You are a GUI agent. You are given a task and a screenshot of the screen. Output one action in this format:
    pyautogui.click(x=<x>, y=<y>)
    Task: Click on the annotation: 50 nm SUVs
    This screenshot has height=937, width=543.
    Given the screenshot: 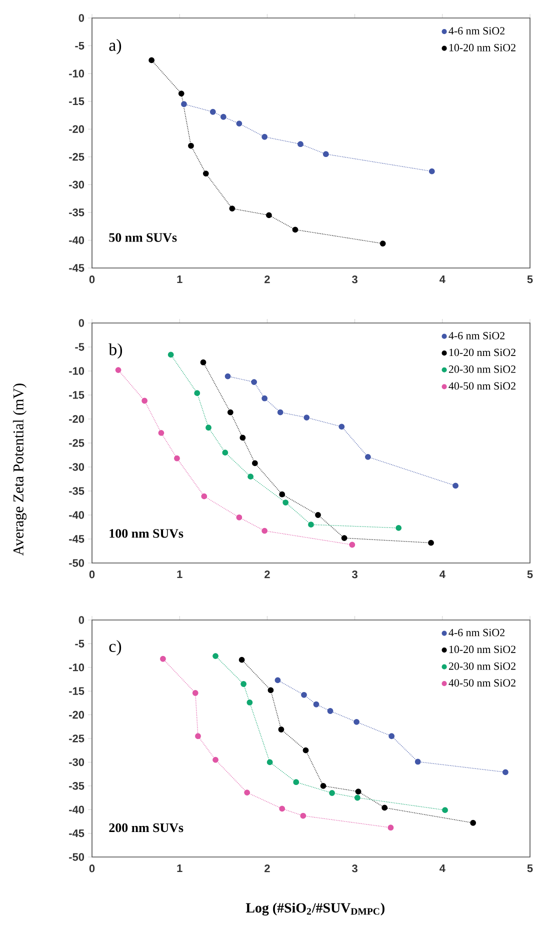 What is the action you would take?
    pyautogui.click(x=143, y=237)
    